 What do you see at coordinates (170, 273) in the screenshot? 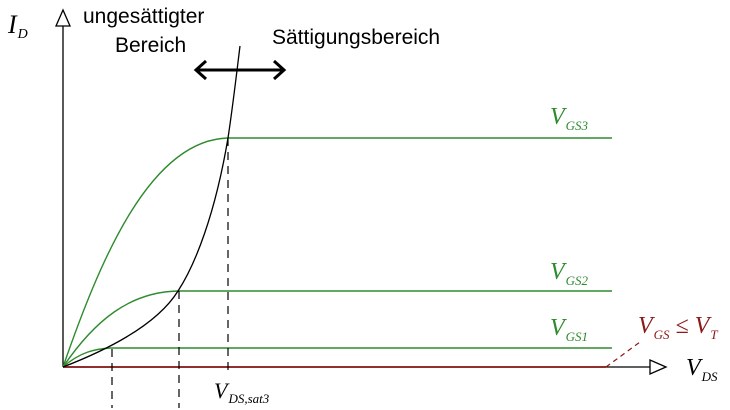
I see `drop-lines` at bounding box center [170, 273].